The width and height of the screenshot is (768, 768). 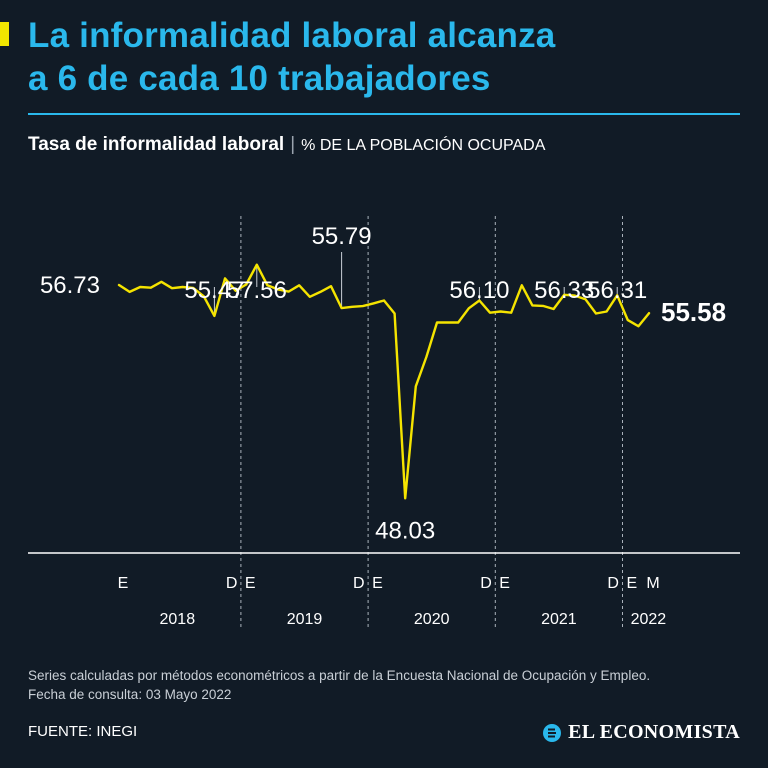 I want to click on year-label: 2020, so click(x=432, y=619).